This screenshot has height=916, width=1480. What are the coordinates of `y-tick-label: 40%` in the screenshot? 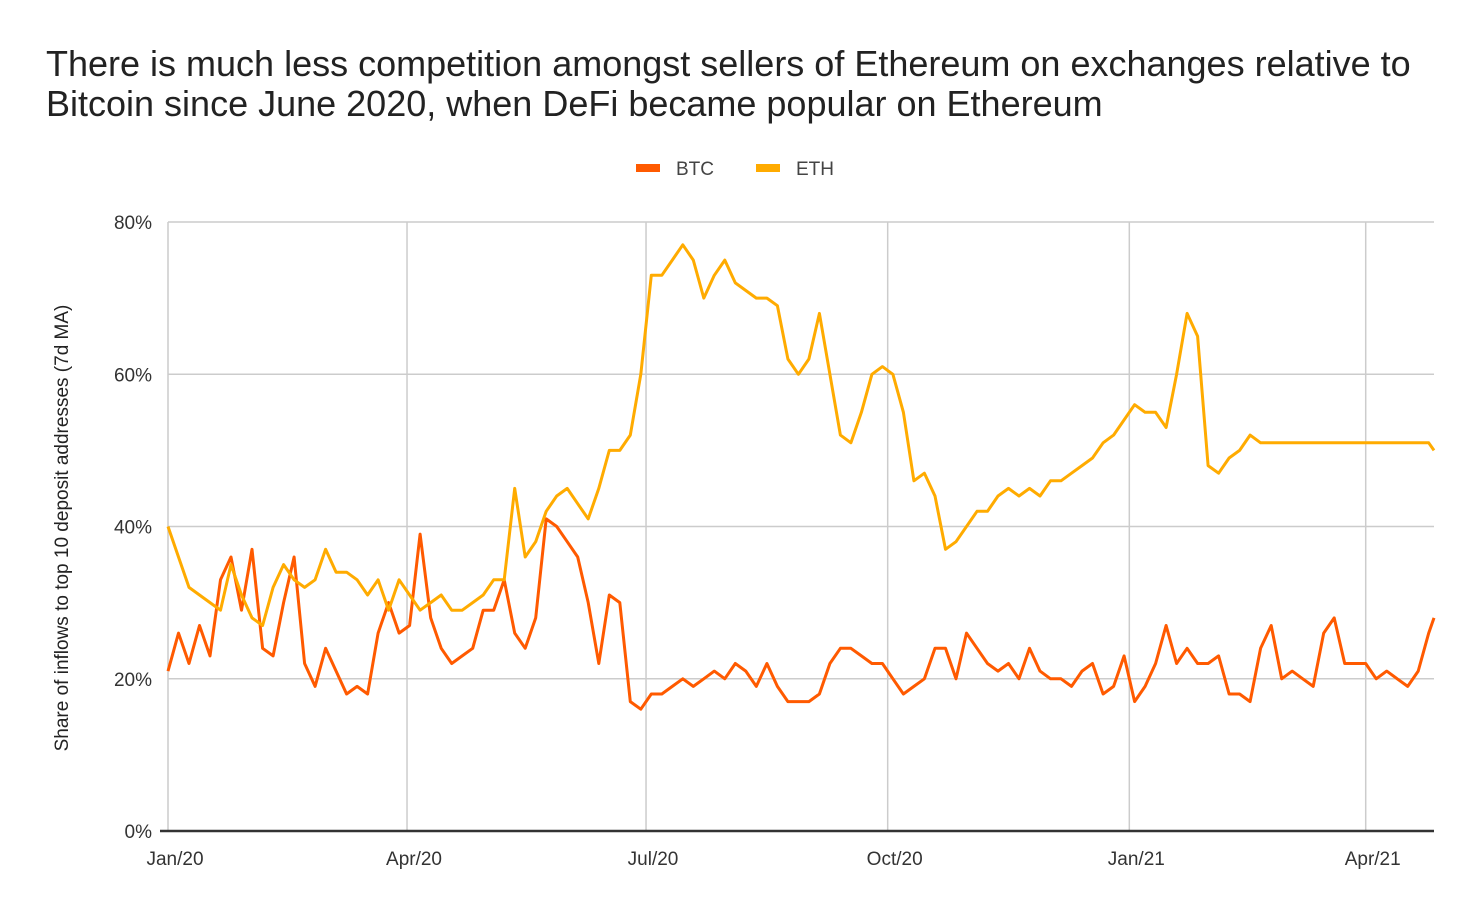 It's located at (133, 528).